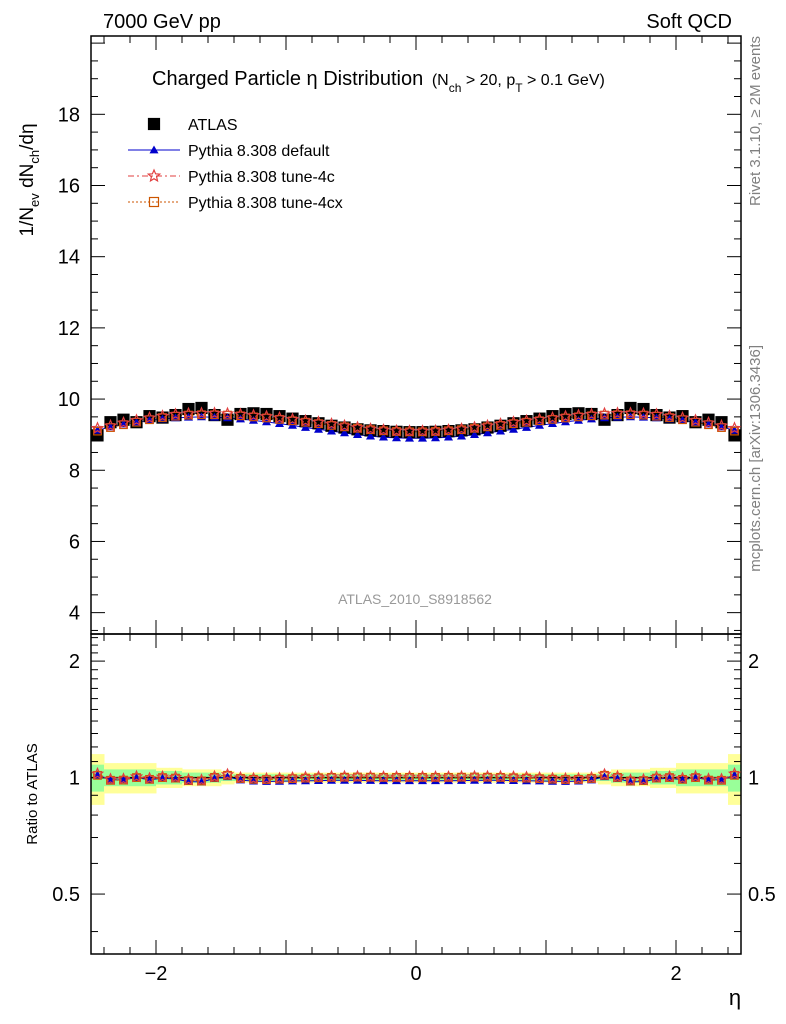 The height and width of the screenshot is (1024, 786). Describe the element at coordinates (74, 662) in the screenshot. I see `ratio-tick-label-left: 2` at that location.